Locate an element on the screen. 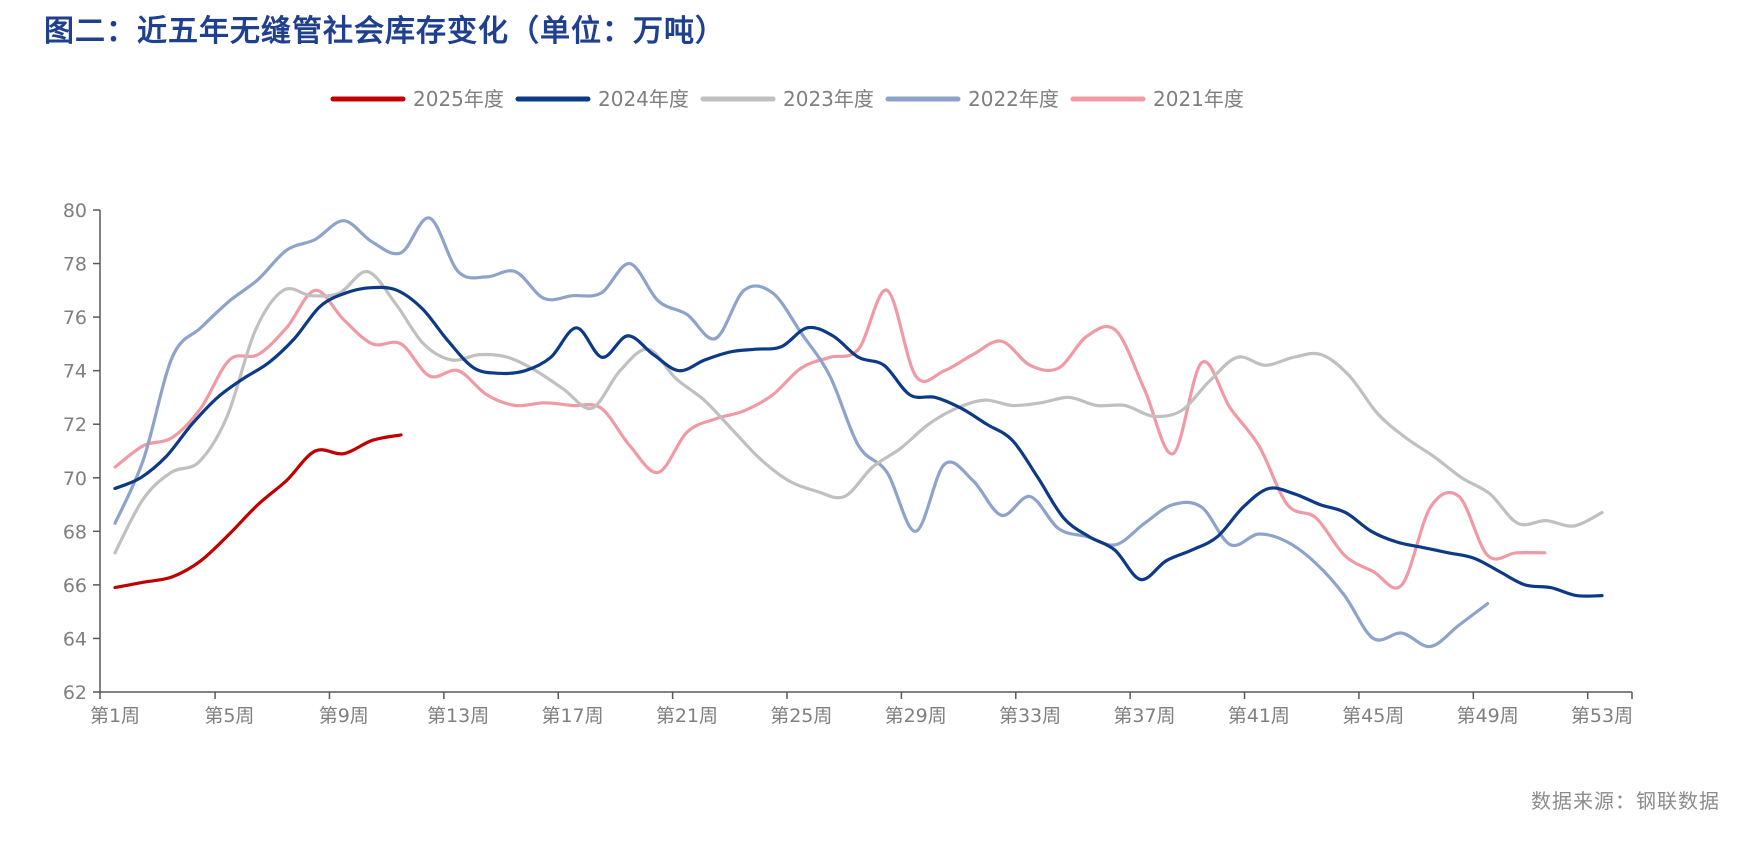  y-tick-label: 80 is located at coordinates (75, 211).